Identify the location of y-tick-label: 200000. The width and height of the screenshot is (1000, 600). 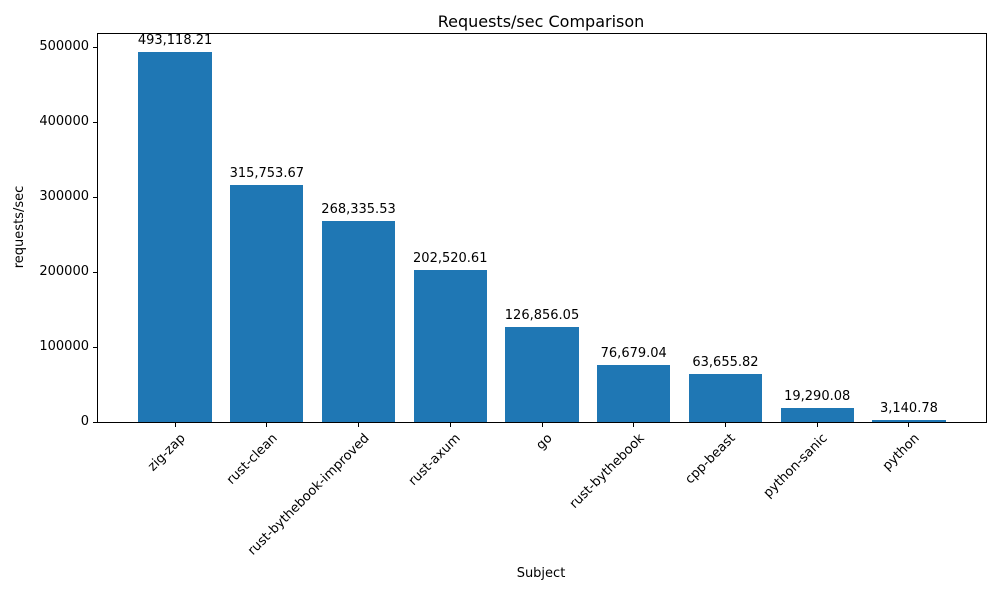
(64, 272).